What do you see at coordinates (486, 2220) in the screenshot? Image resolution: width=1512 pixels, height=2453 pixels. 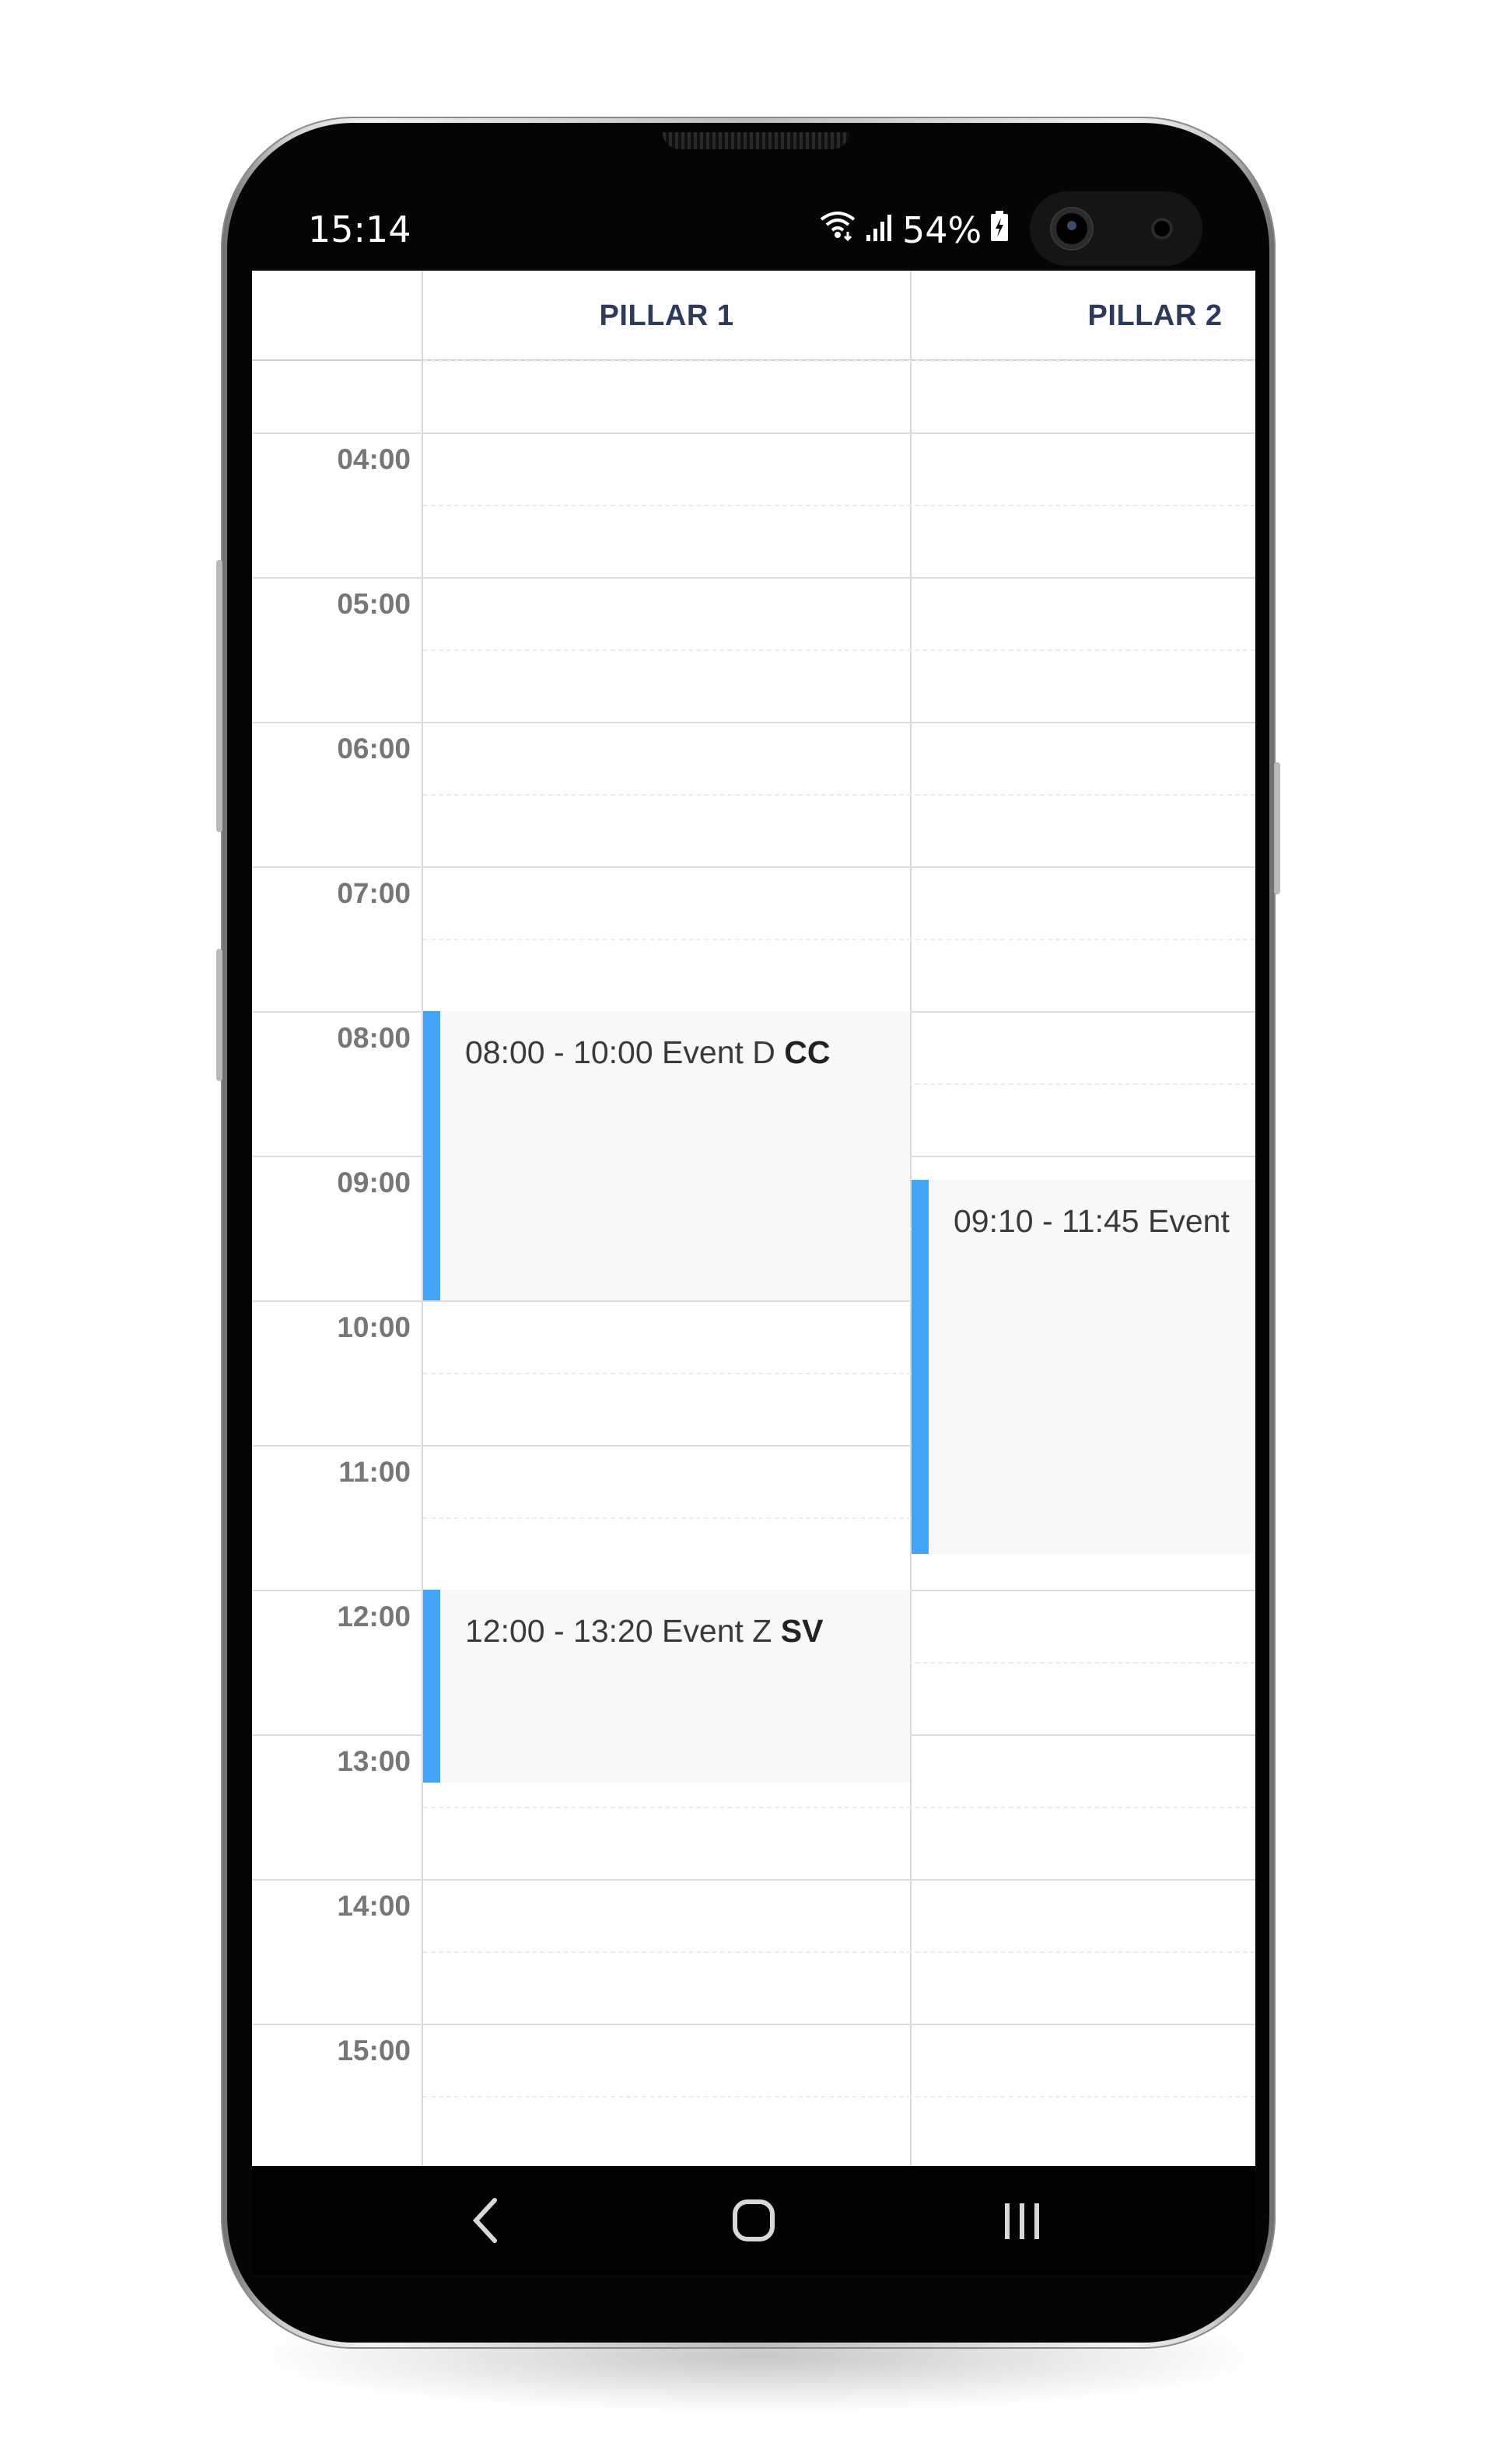 I see `back-icon` at bounding box center [486, 2220].